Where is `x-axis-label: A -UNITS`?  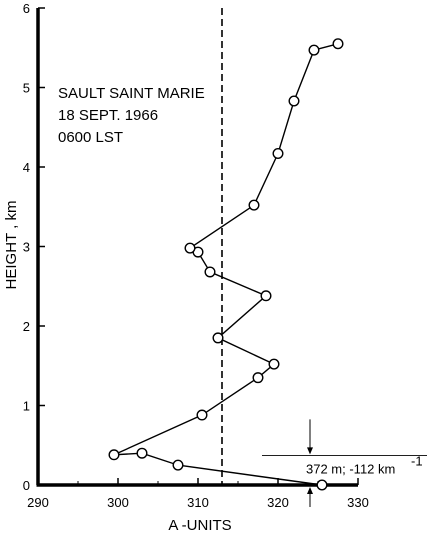 x-axis-label: A -UNITS is located at coordinates (199, 525).